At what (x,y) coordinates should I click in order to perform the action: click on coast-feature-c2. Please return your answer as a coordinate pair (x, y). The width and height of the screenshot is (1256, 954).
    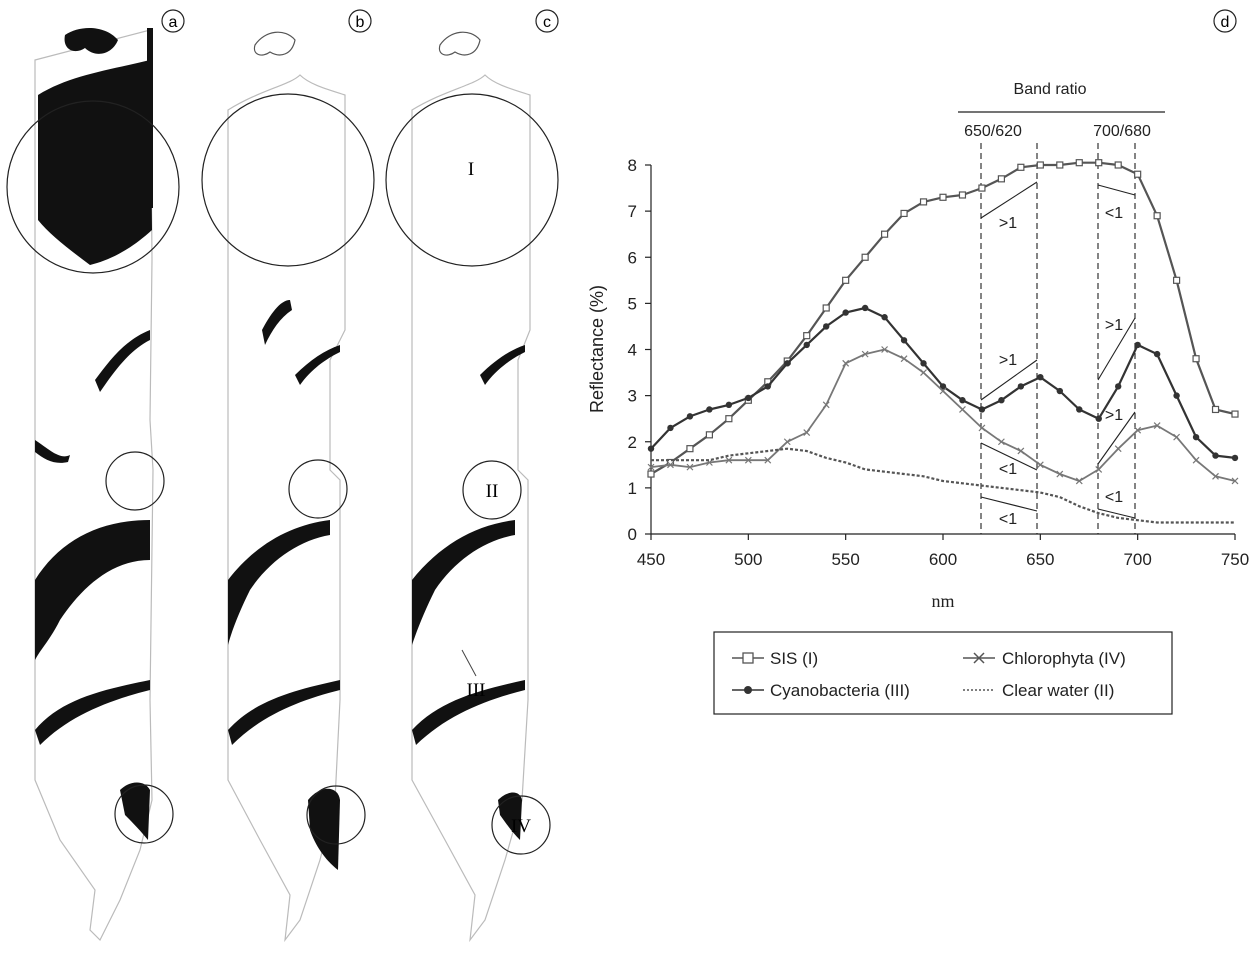
    Looking at the image, I should click on (463, 582).